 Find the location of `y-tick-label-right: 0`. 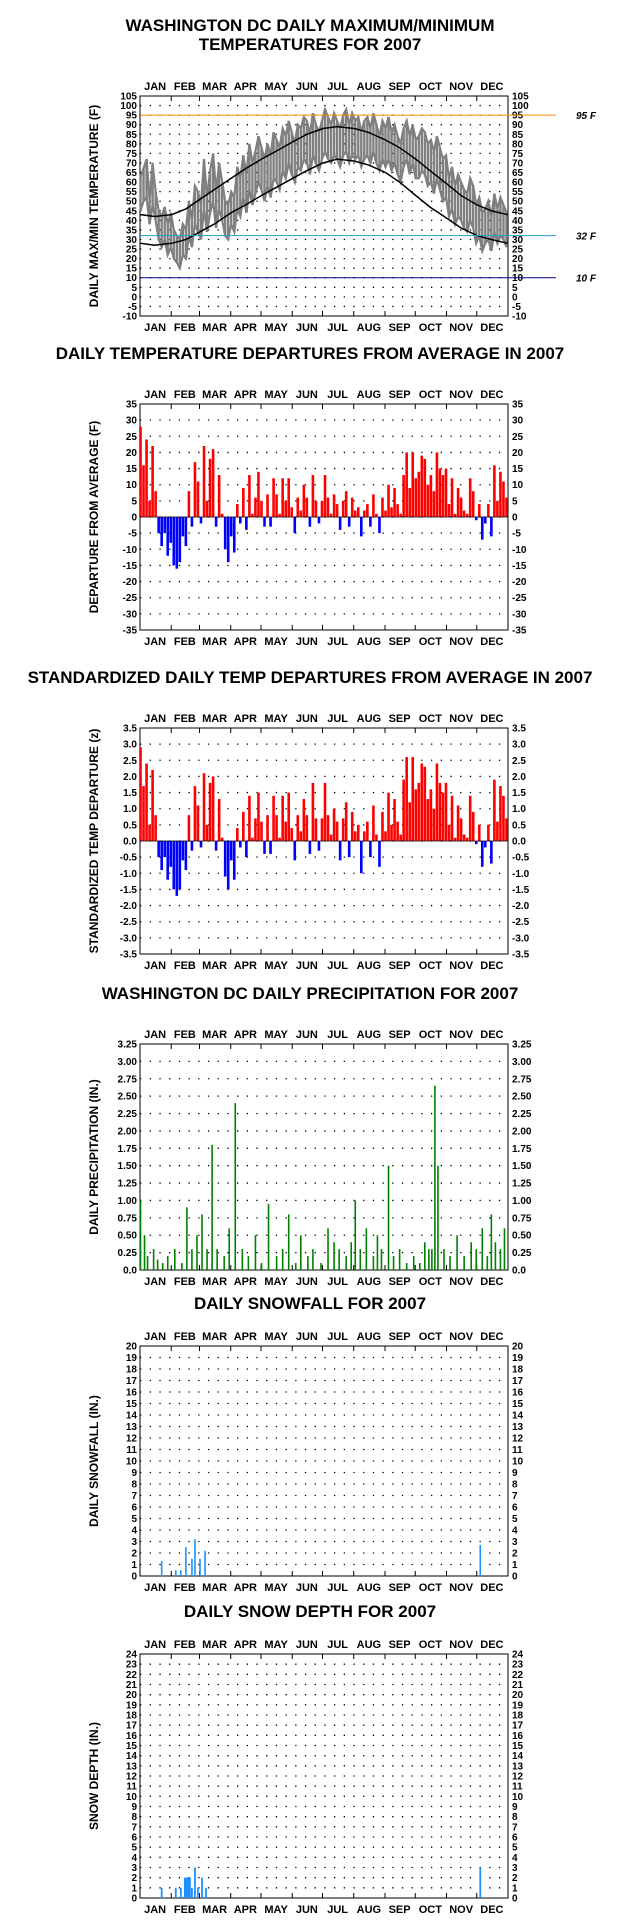

y-tick-label-right: 0 is located at coordinates (515, 1577).